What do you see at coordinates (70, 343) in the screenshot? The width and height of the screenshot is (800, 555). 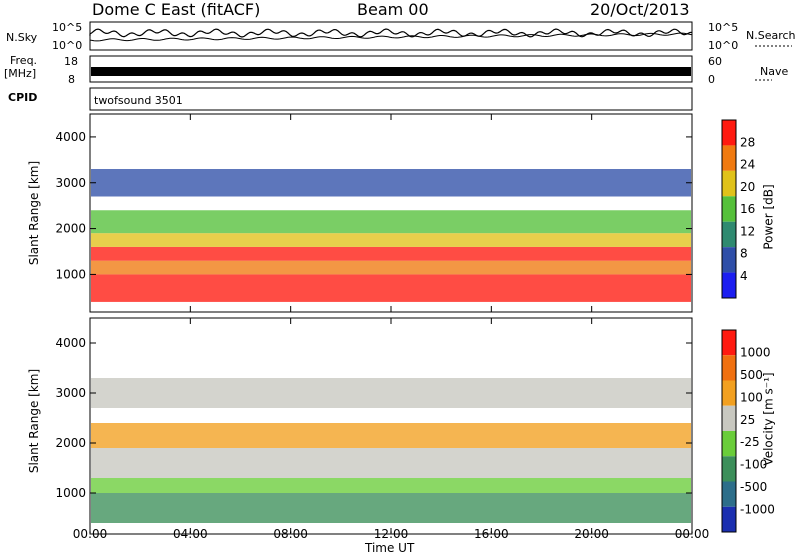 I see `velocity-ytick-label-3: 4000` at bounding box center [70, 343].